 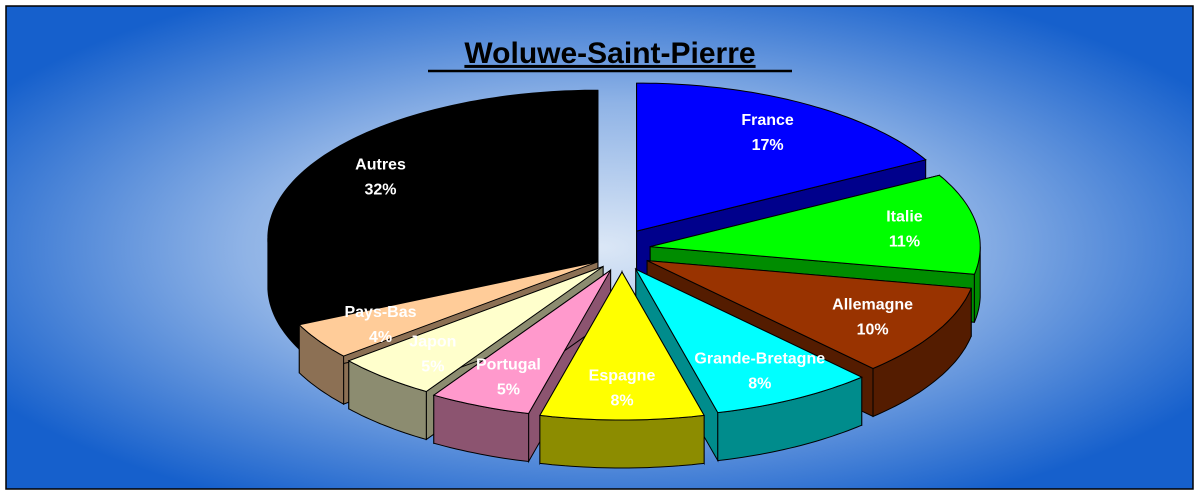 I want to click on slice-value-label: 10%, so click(x=873, y=329).